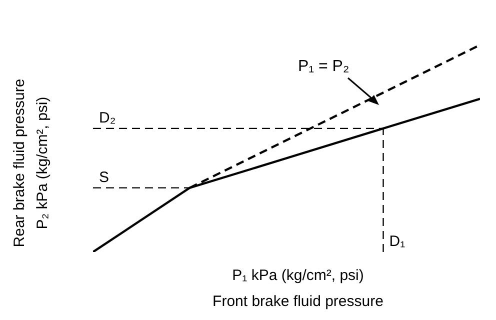 This screenshot has height=320, width=496. Describe the element at coordinates (107, 117) in the screenshot. I see `ref-line-label: D₂` at that location.